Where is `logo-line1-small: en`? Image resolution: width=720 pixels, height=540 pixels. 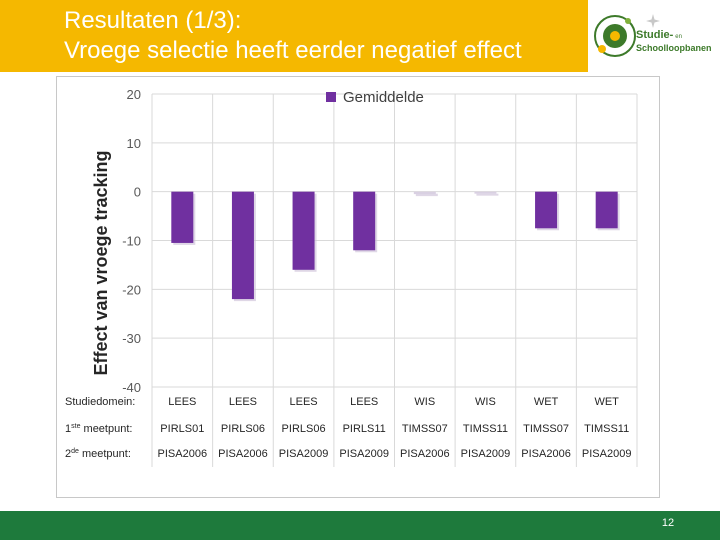
logo-line1-small: en is located at coordinates (678, 37).